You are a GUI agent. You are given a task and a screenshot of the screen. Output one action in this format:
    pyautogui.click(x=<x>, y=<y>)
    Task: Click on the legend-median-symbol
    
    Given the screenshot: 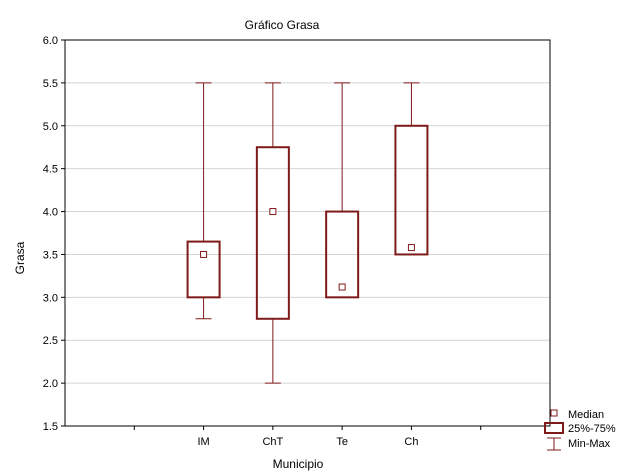 What is the action you would take?
    pyautogui.click(x=554, y=413)
    